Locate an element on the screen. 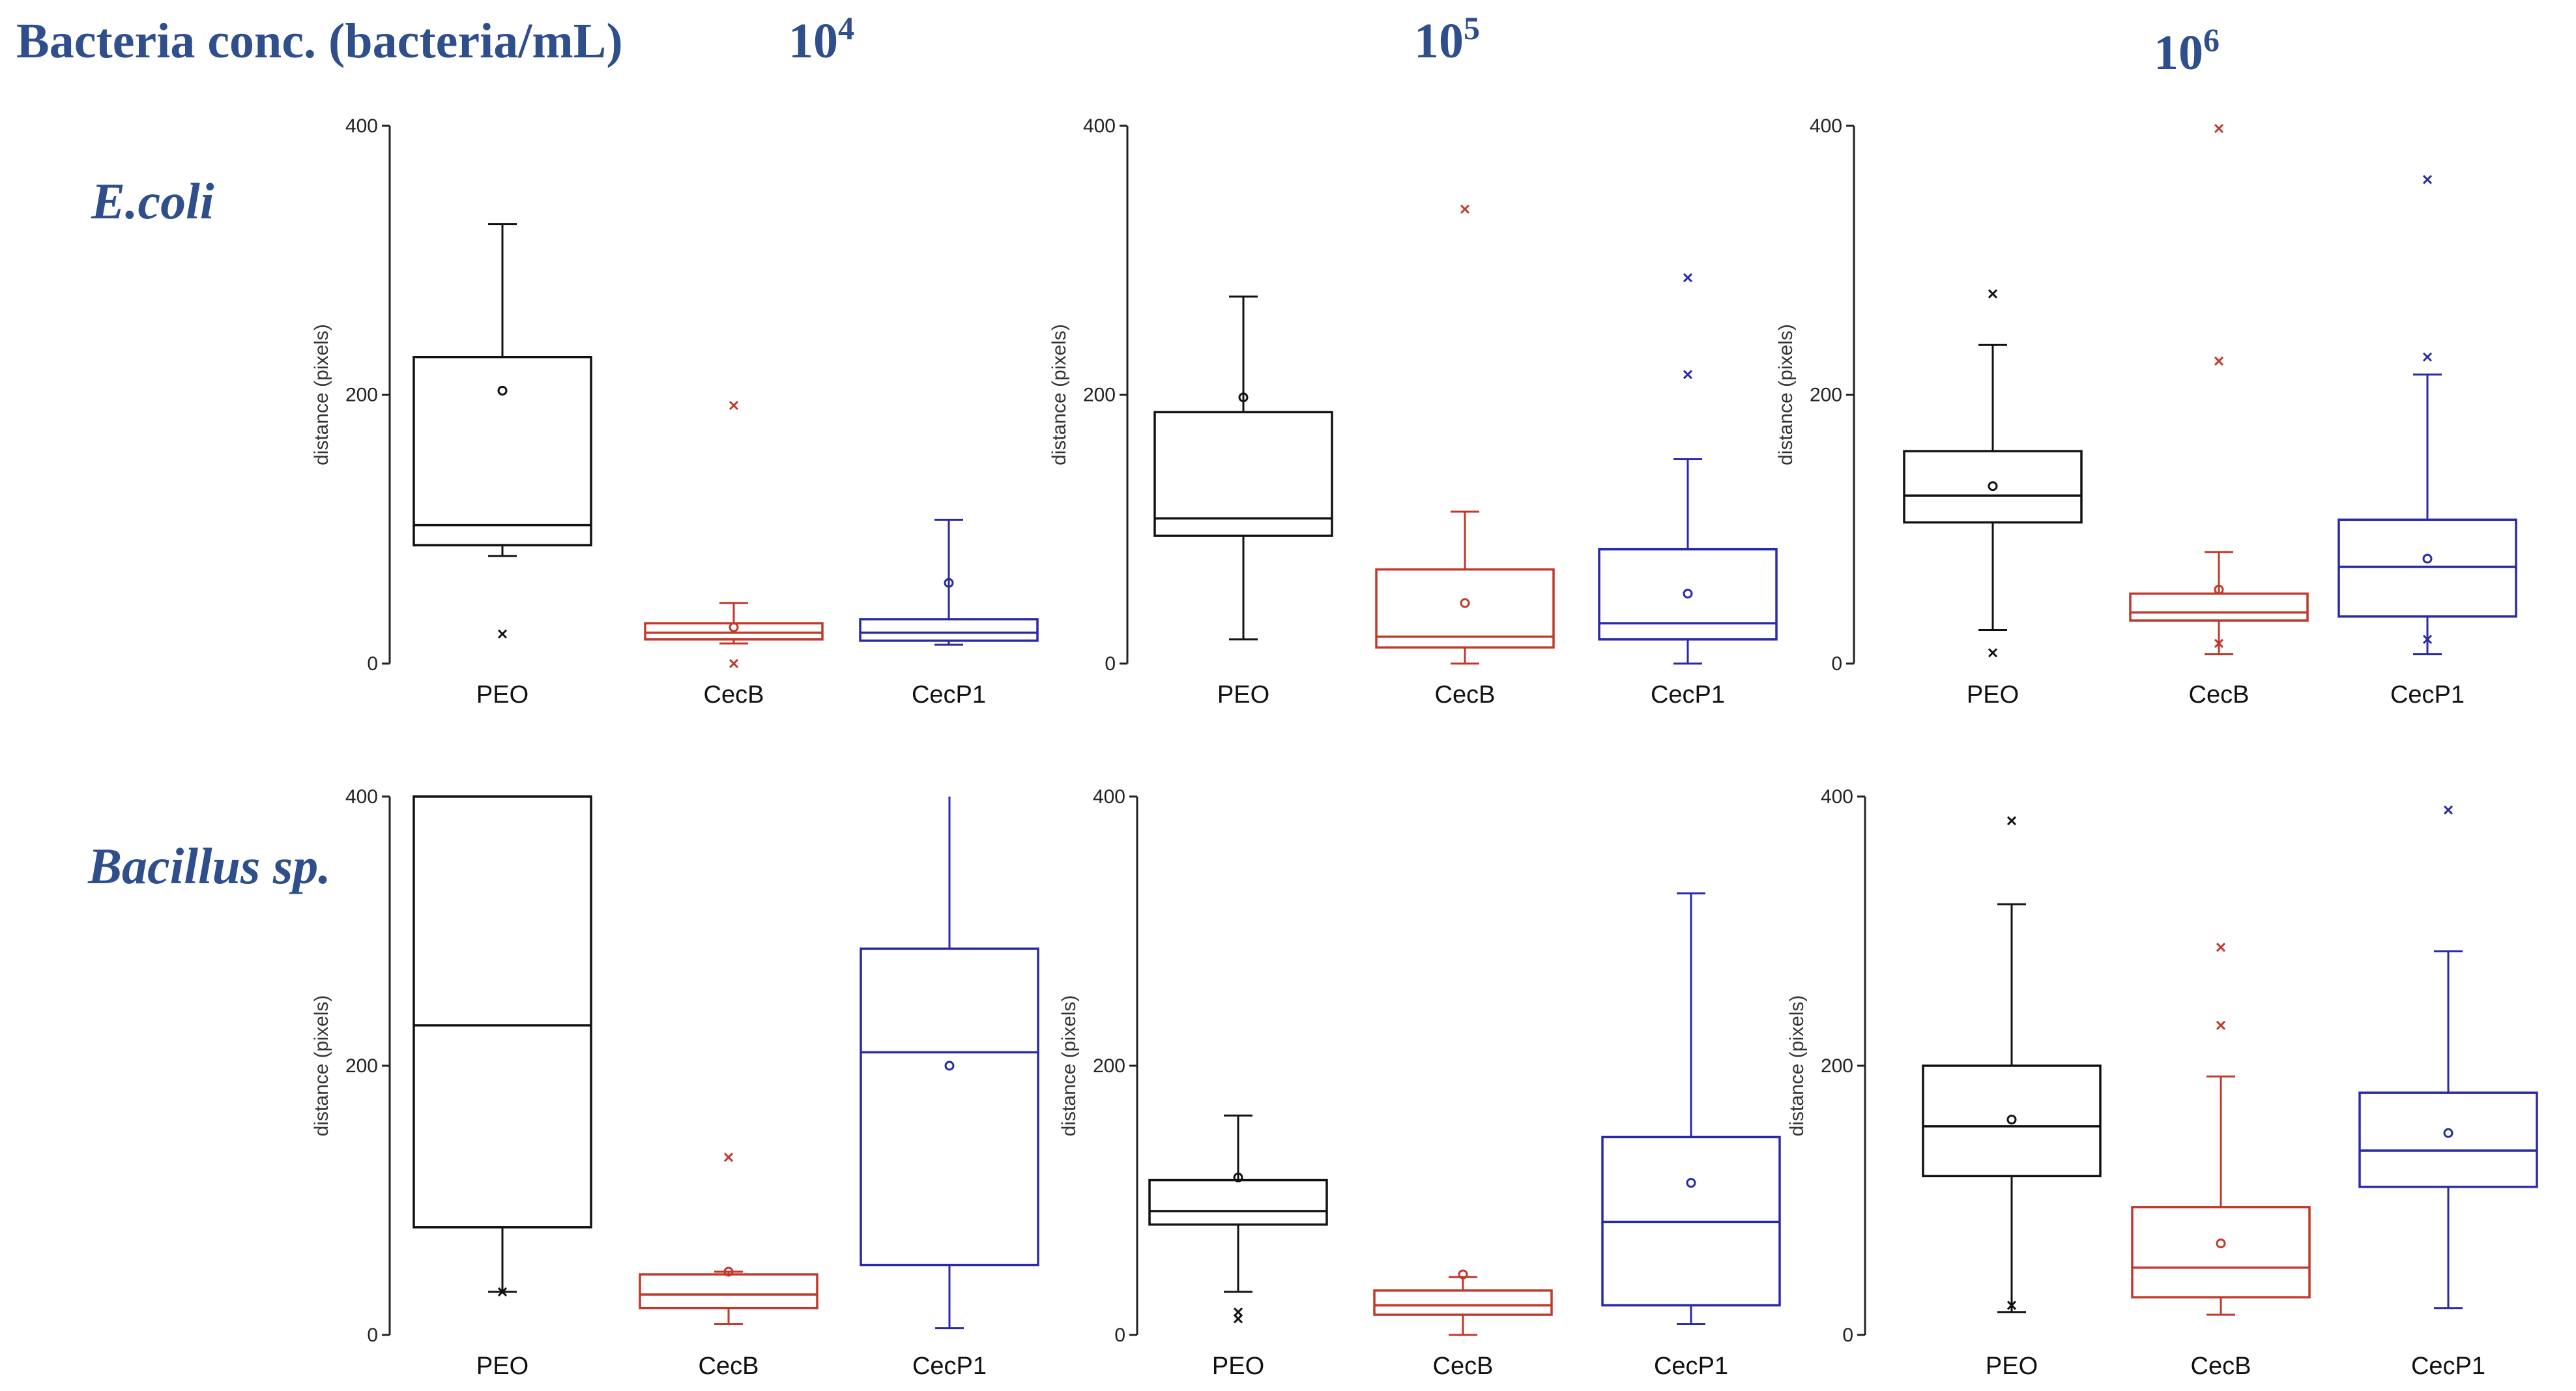 The width and height of the screenshot is (2576, 1391). concentration-exponent: 4 is located at coordinates (846, 28).